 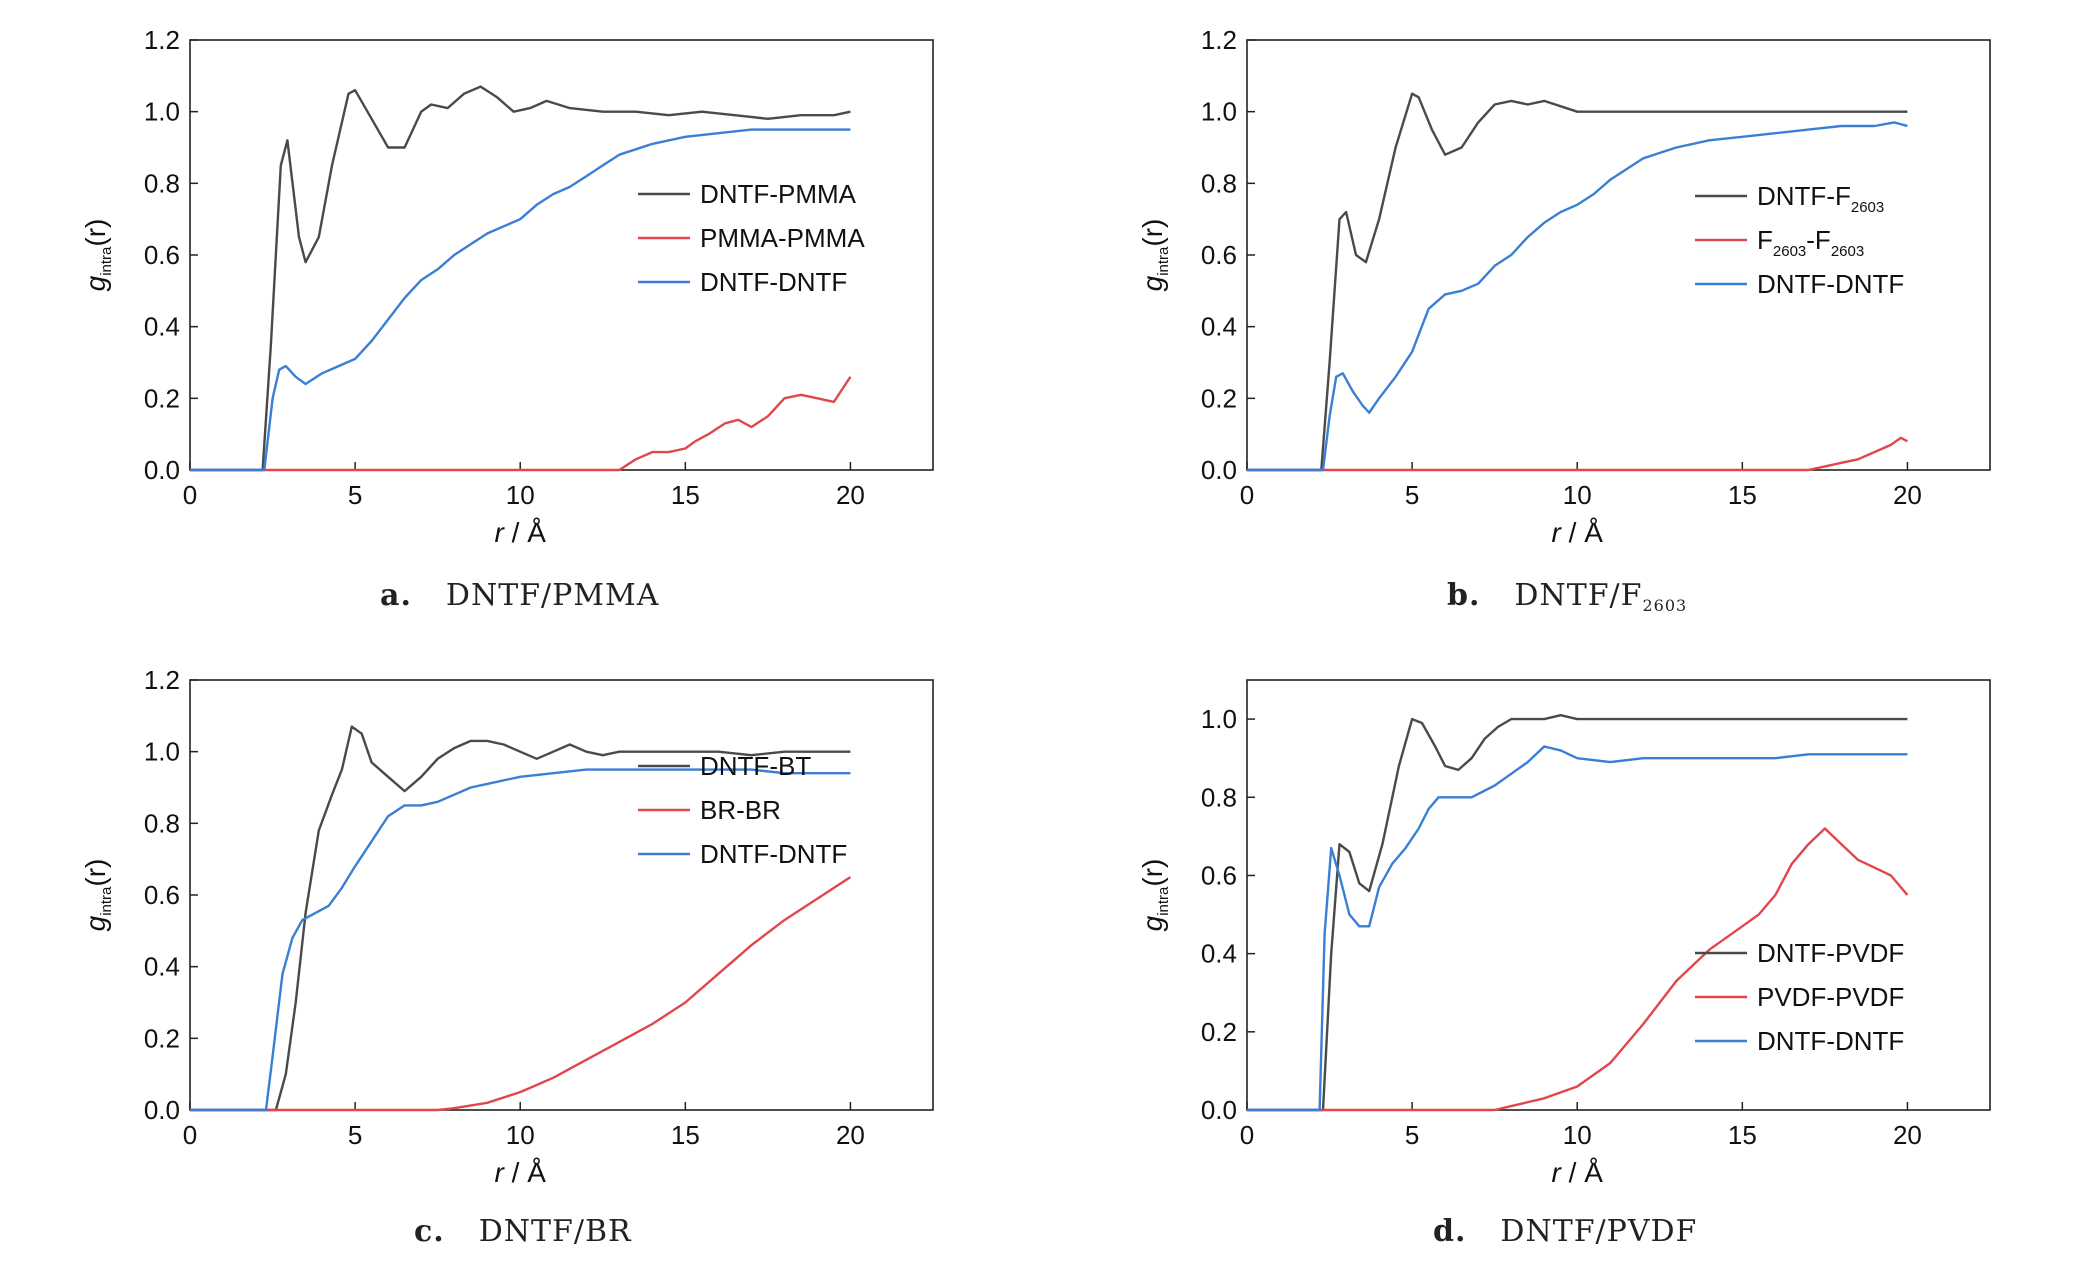 I want to click on y-axis-title-b: gintra(r), so click(x=1154, y=255).